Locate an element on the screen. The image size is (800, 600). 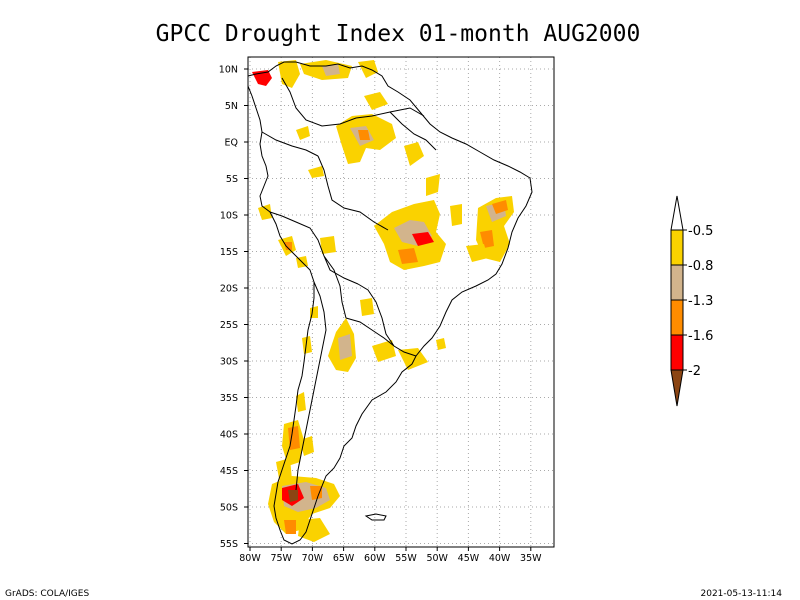
lon-tick-label: 55W is located at coordinates (406, 558).